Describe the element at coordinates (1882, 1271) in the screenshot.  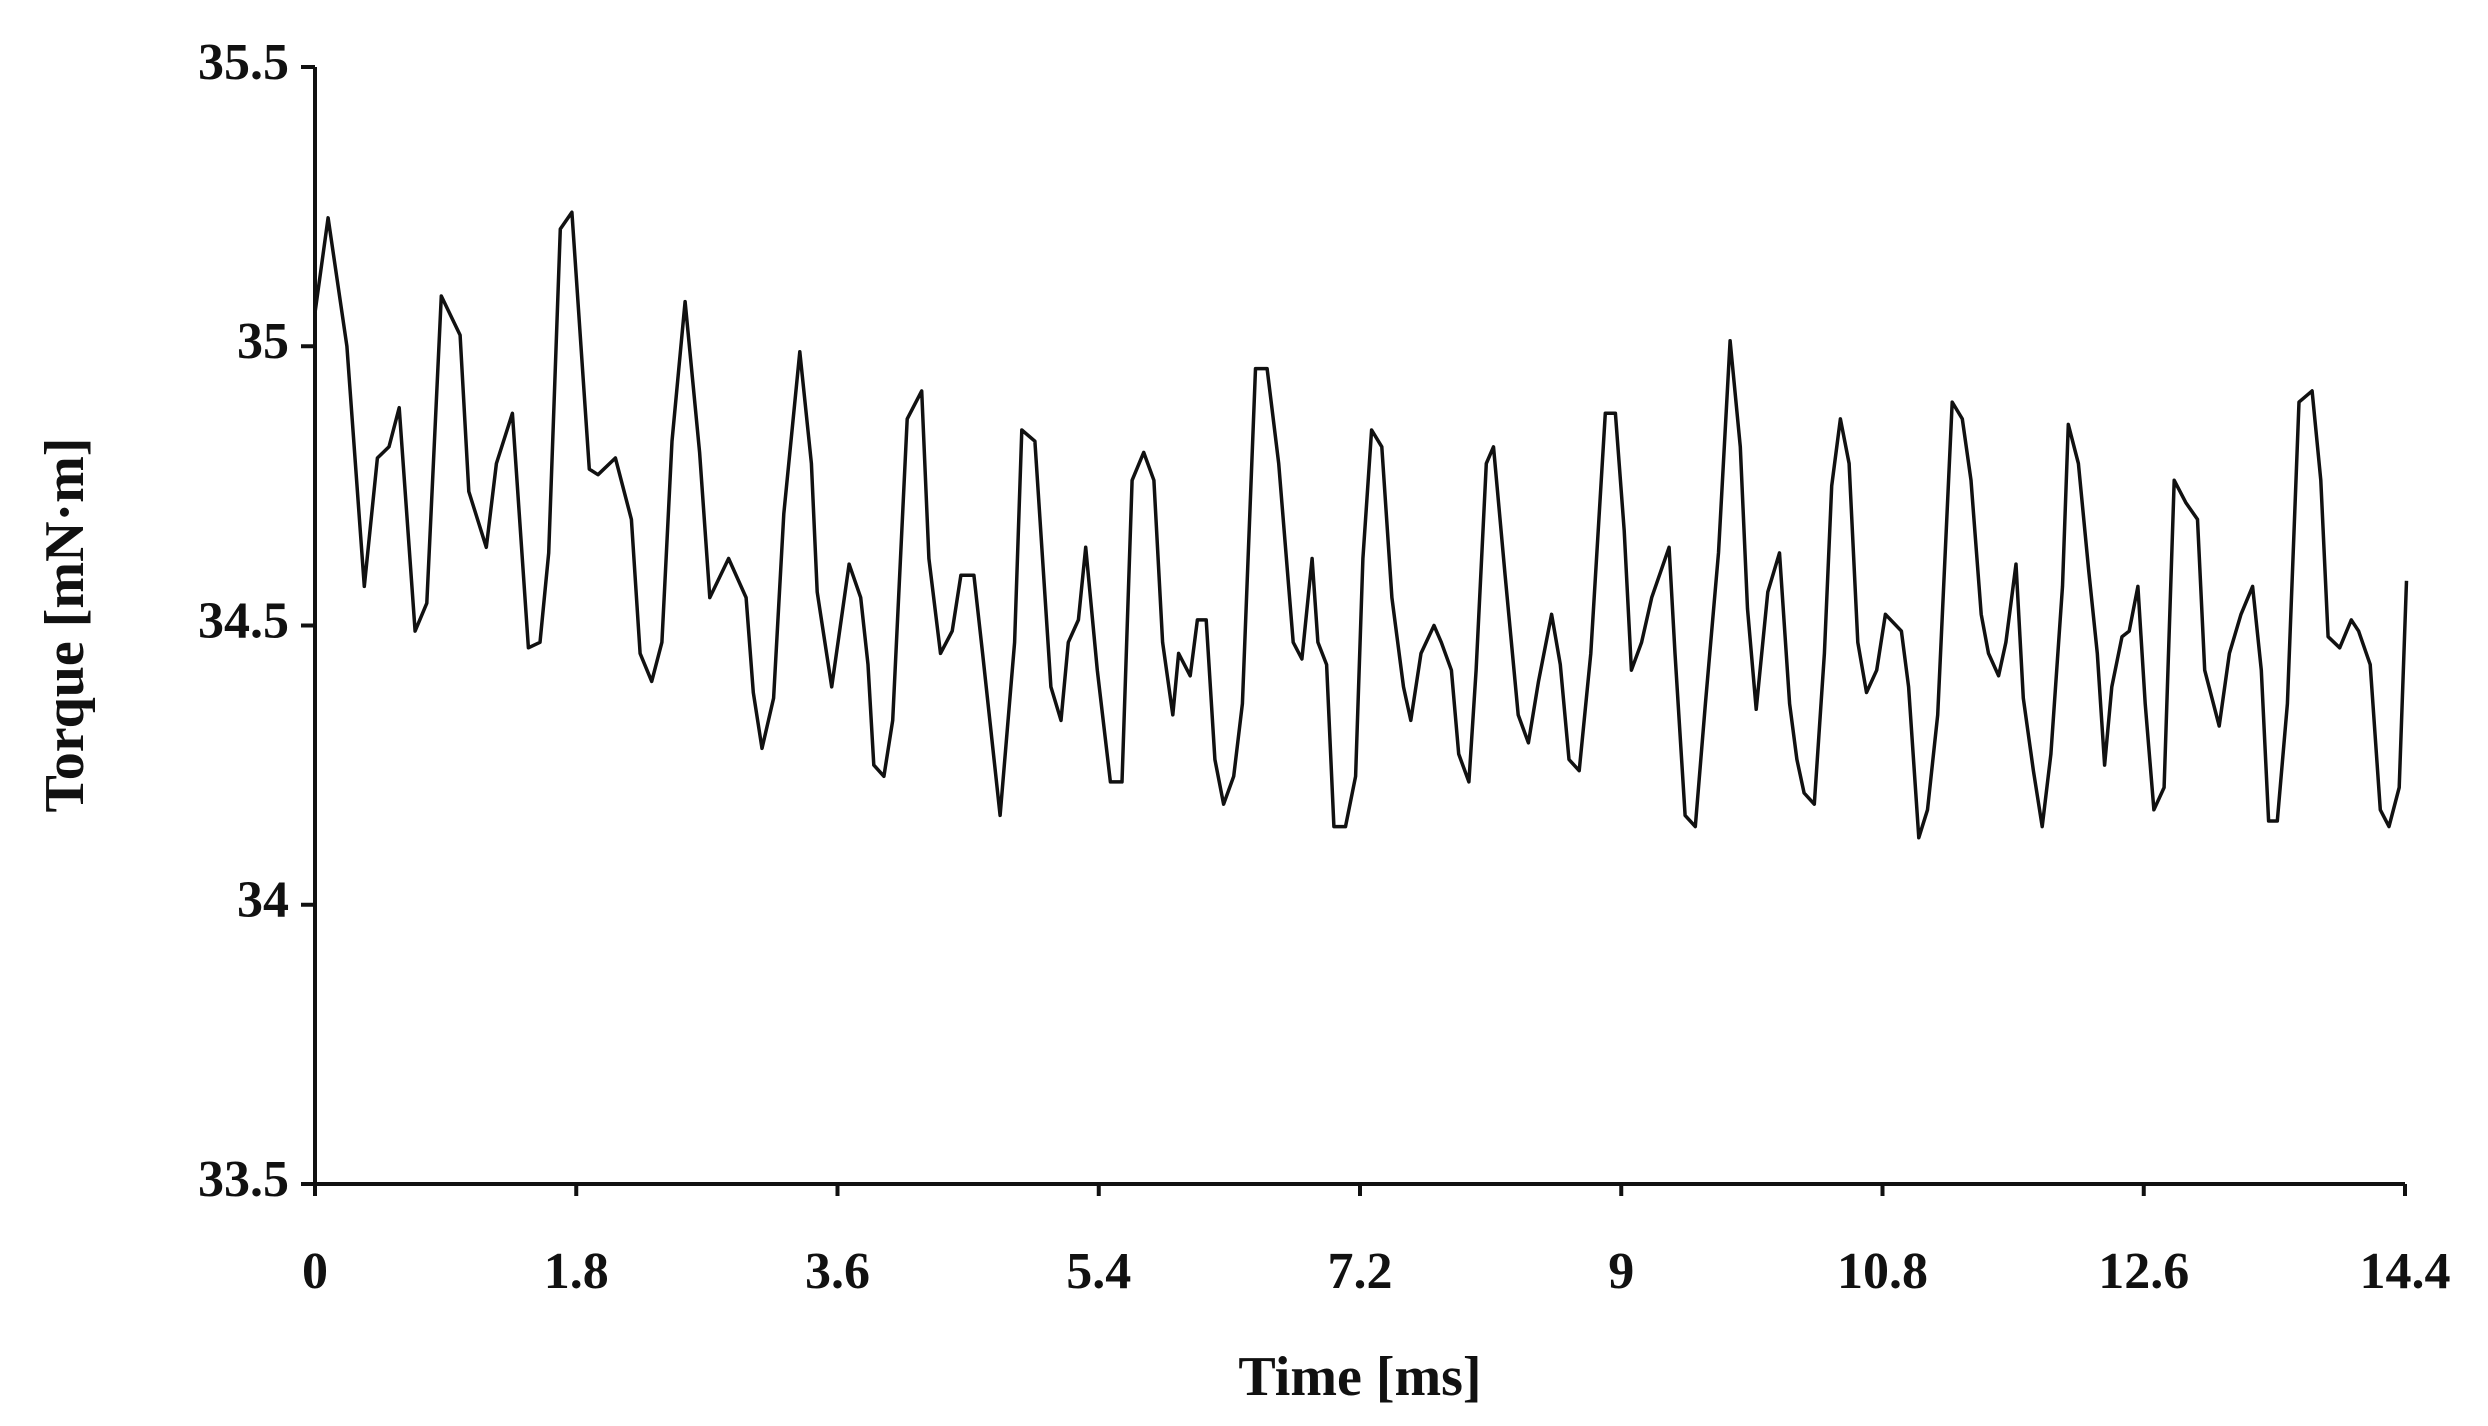
I see `x-tick-label: 10.8` at that location.